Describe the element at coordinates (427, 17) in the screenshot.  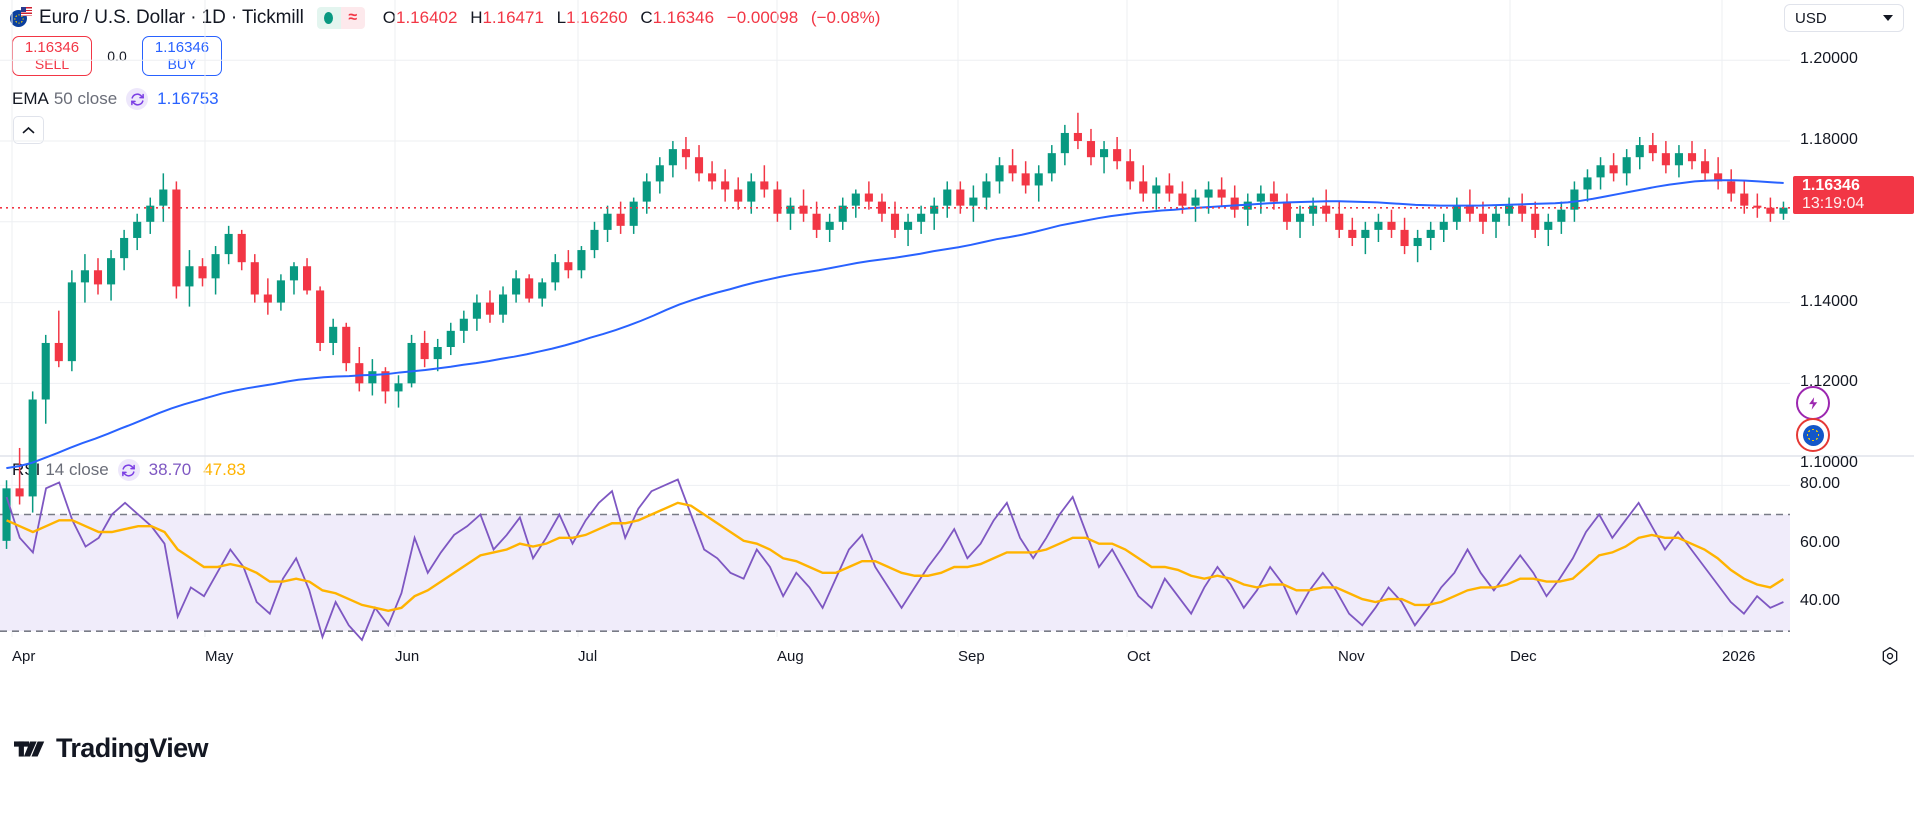
I see `open-value: 1.16402` at that location.